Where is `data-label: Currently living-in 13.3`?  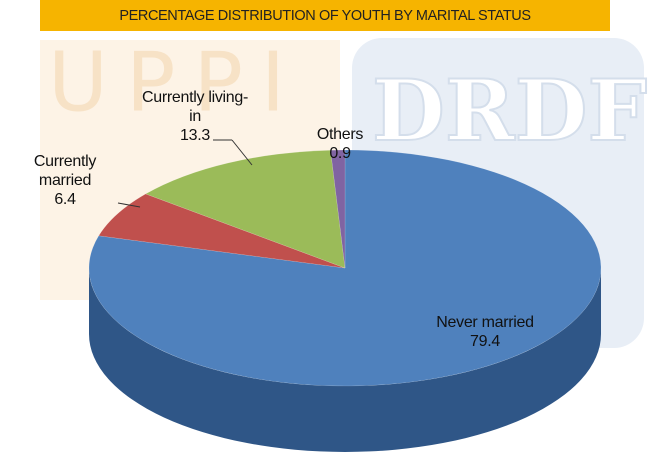 data-label: Currently living-in 13.3 is located at coordinates (195, 116).